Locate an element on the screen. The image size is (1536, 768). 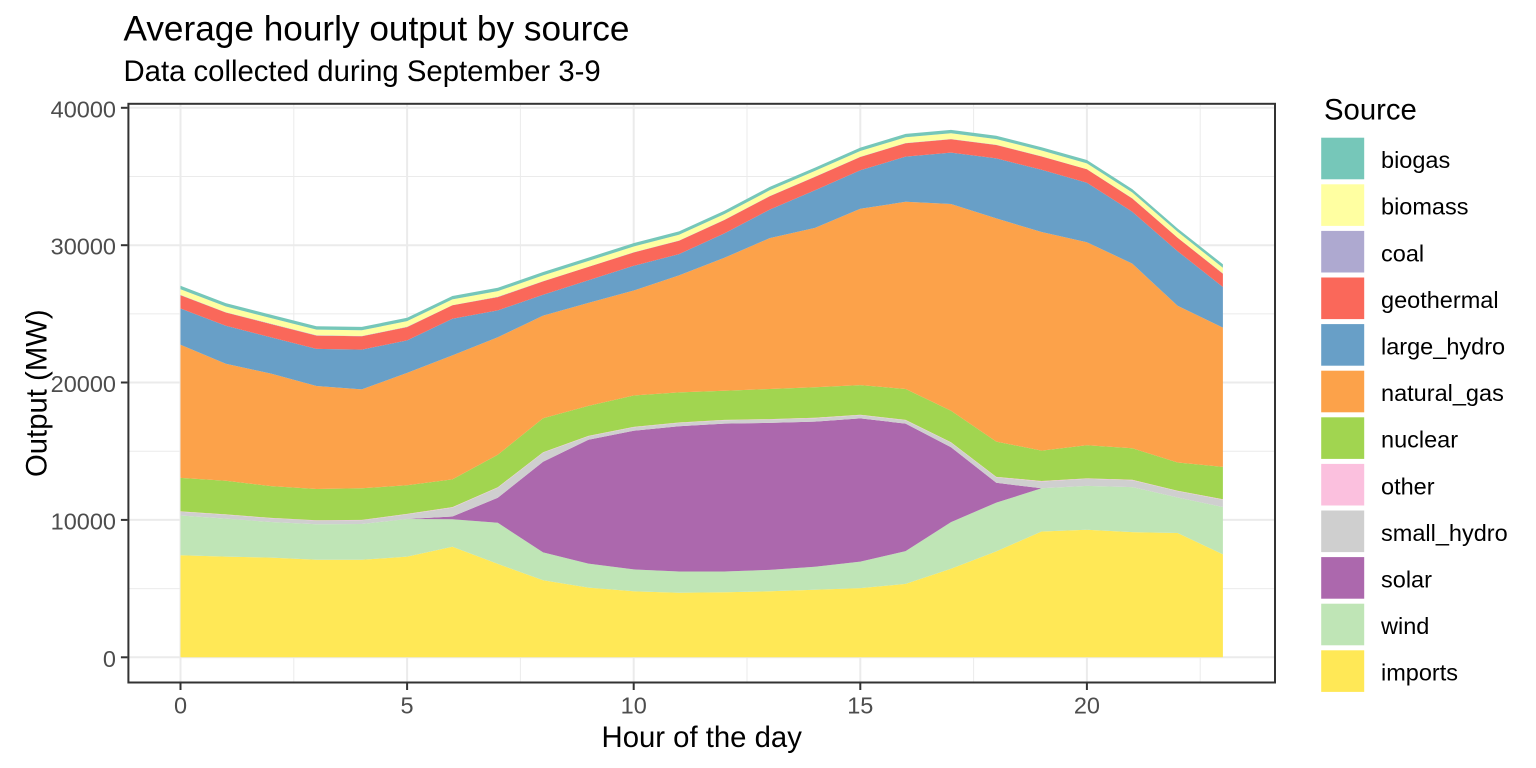
svg-text: wind is located at coordinates (1404, 626).